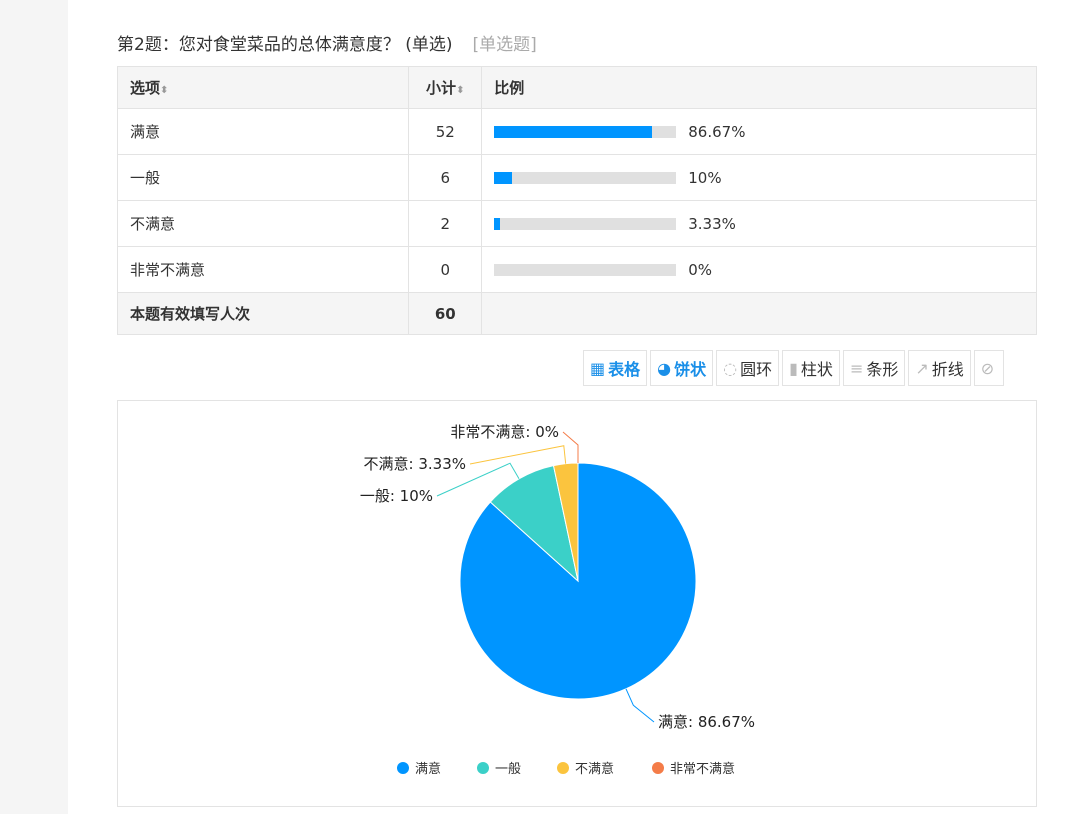  I want to click on legend-label: 不满意, so click(594, 769).